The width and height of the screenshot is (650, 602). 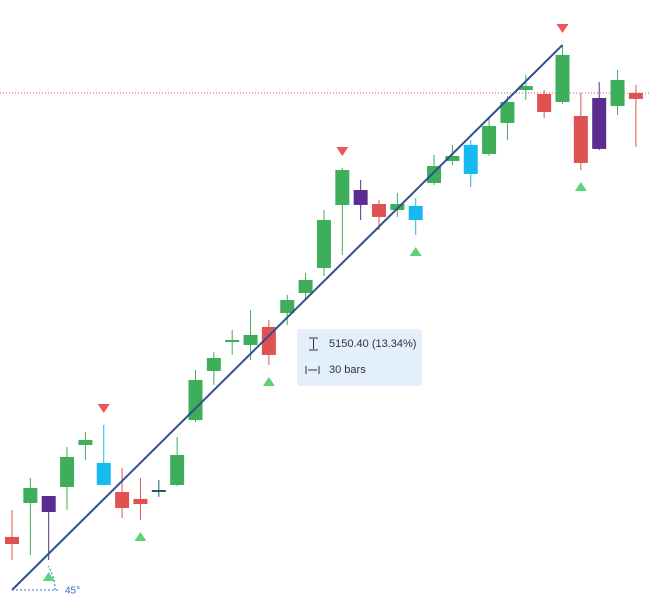 I want to click on tooltip-box, so click(x=359, y=357).